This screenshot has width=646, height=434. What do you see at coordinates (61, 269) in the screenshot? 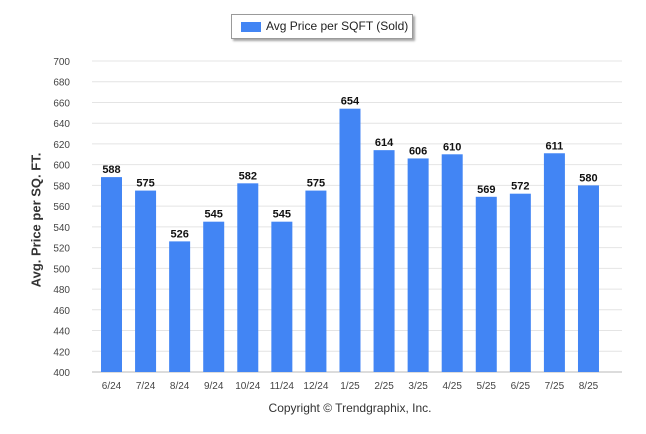
I see `y-tick-label: 500` at bounding box center [61, 269].